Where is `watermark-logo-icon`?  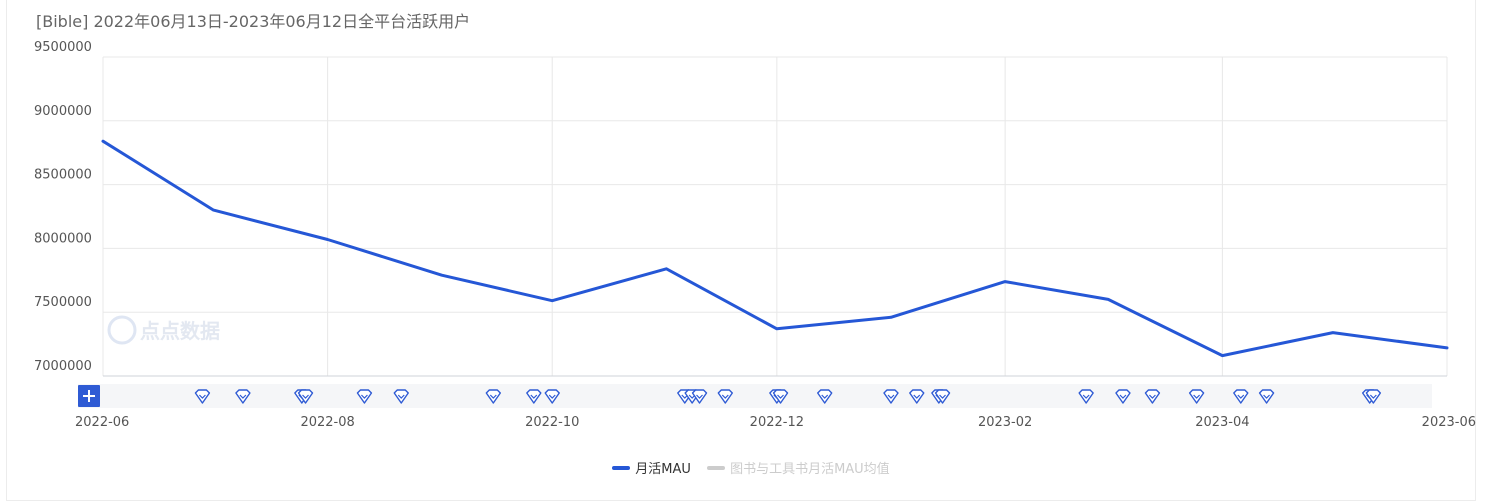 watermark-logo-icon is located at coordinates (122, 330).